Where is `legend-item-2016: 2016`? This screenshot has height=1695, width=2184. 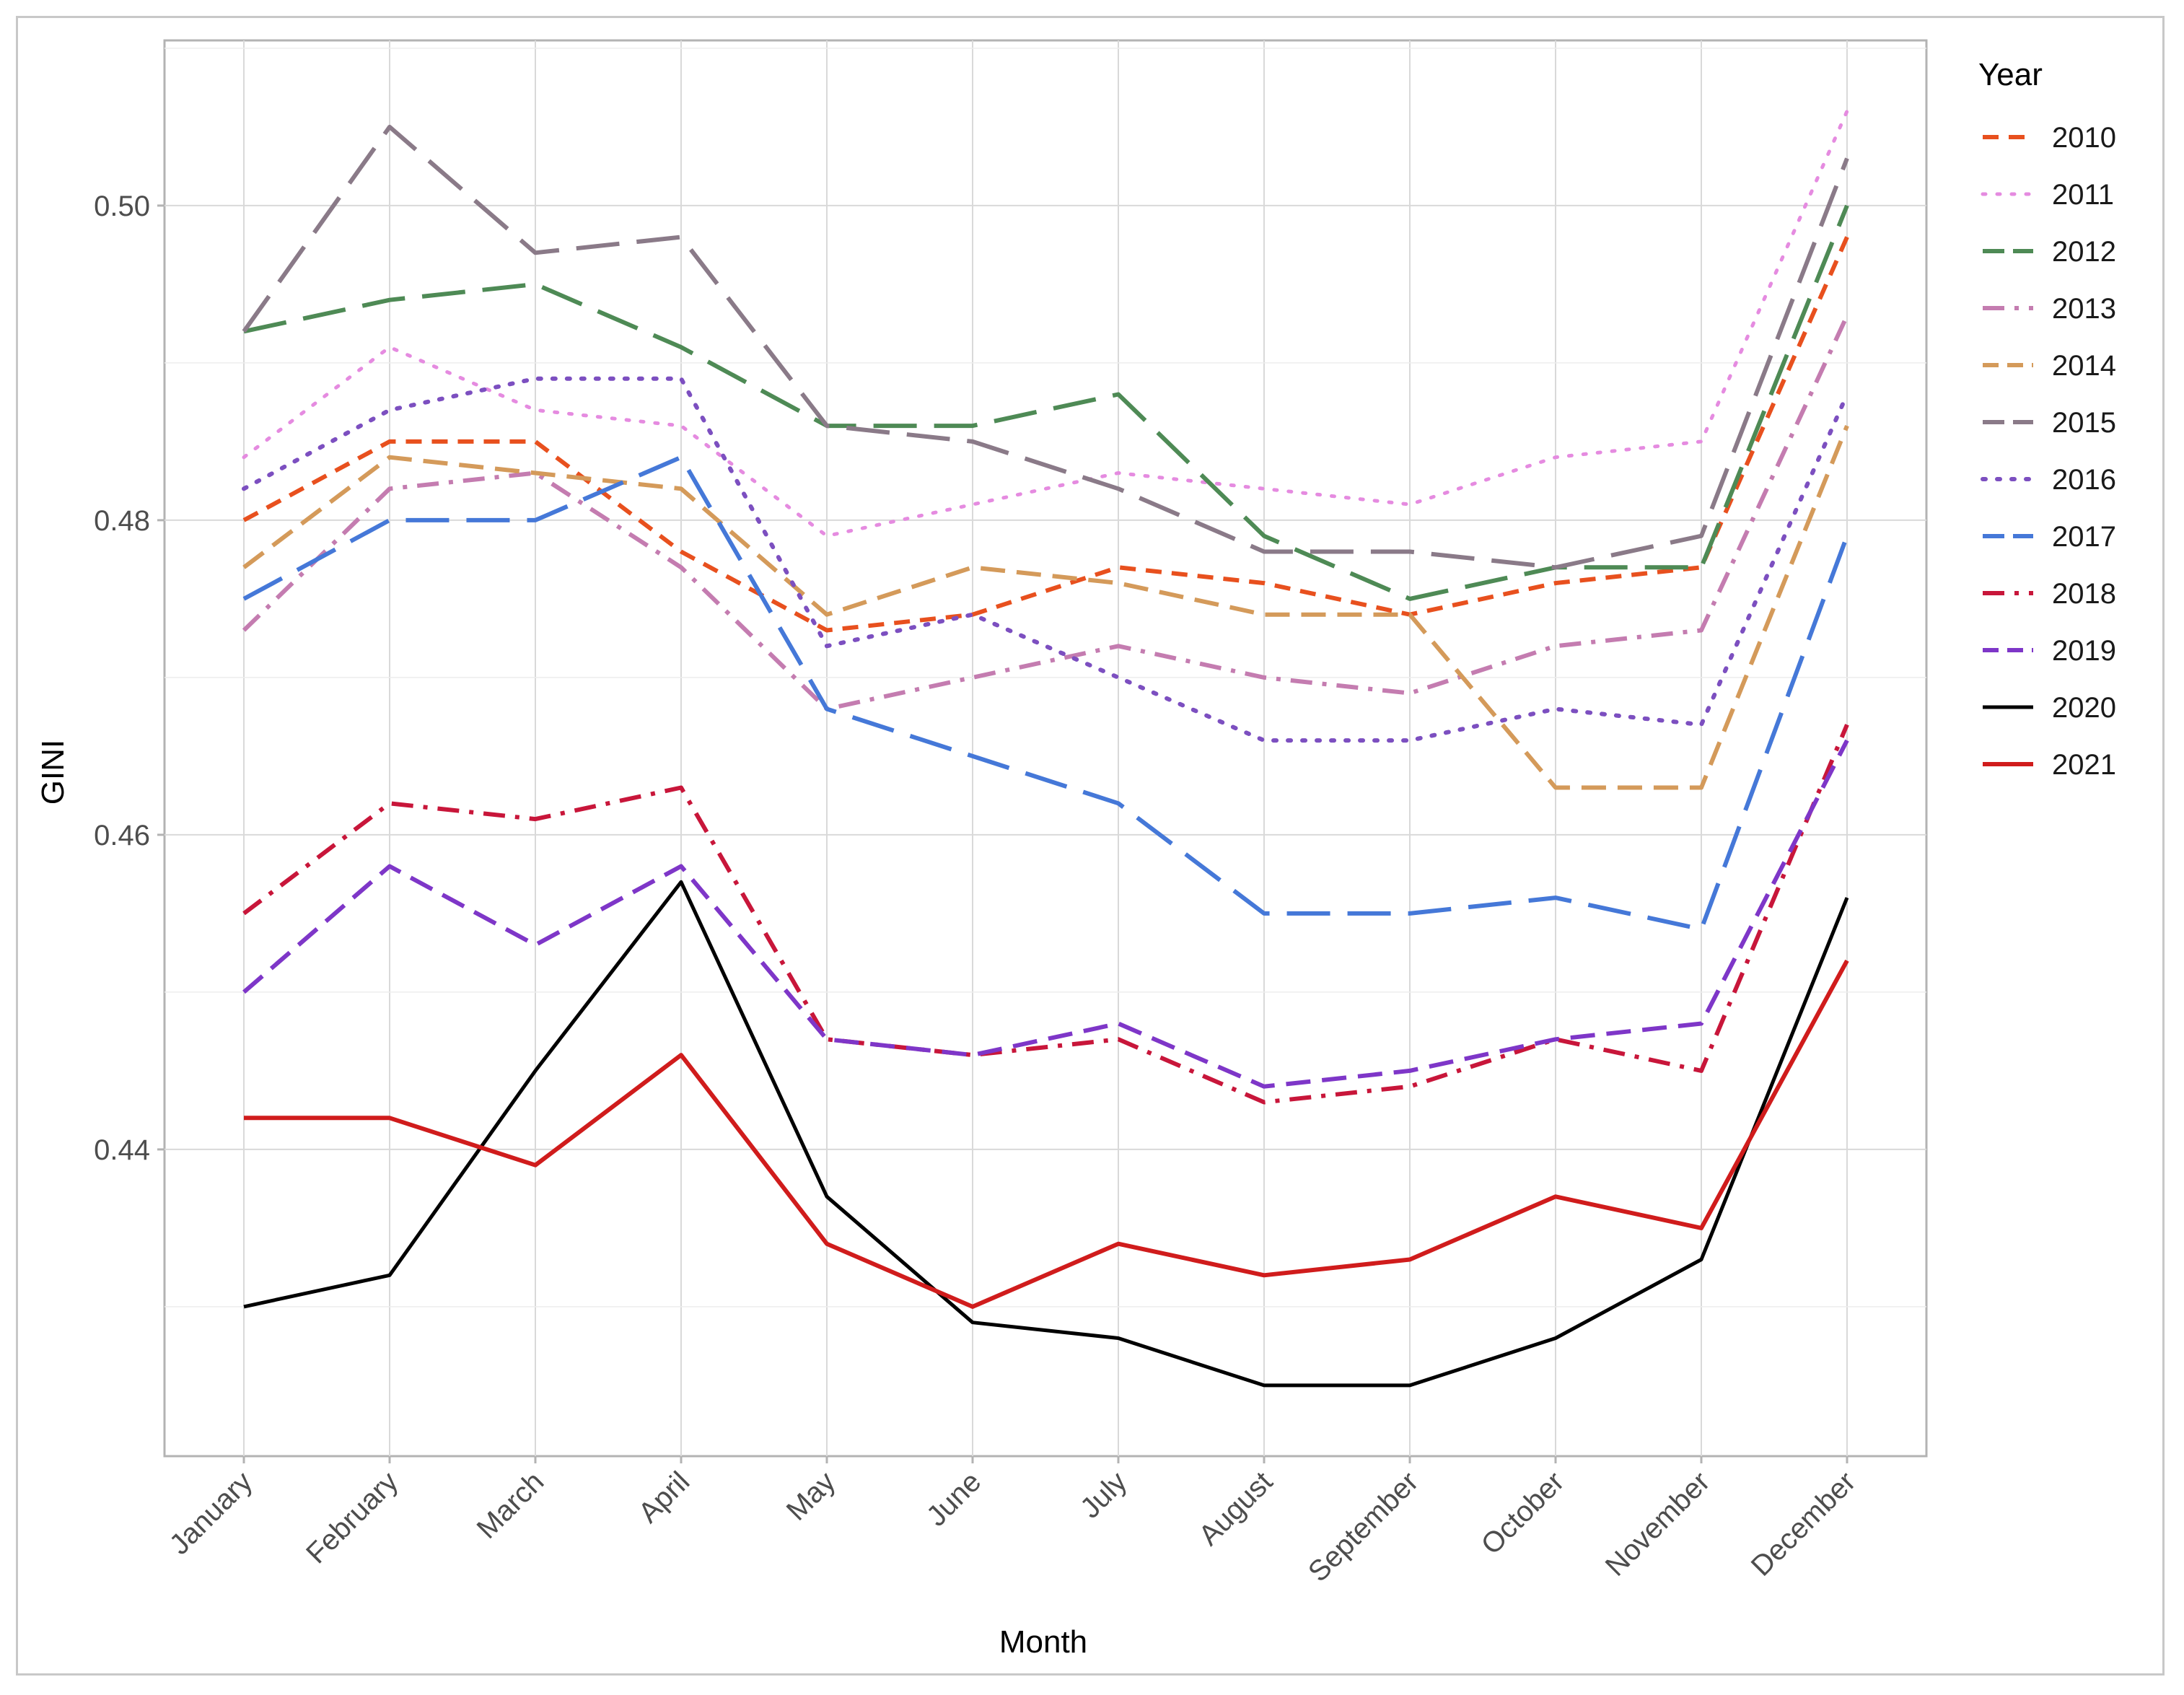 legend-item-2016: 2016 is located at coordinates (2048, 480).